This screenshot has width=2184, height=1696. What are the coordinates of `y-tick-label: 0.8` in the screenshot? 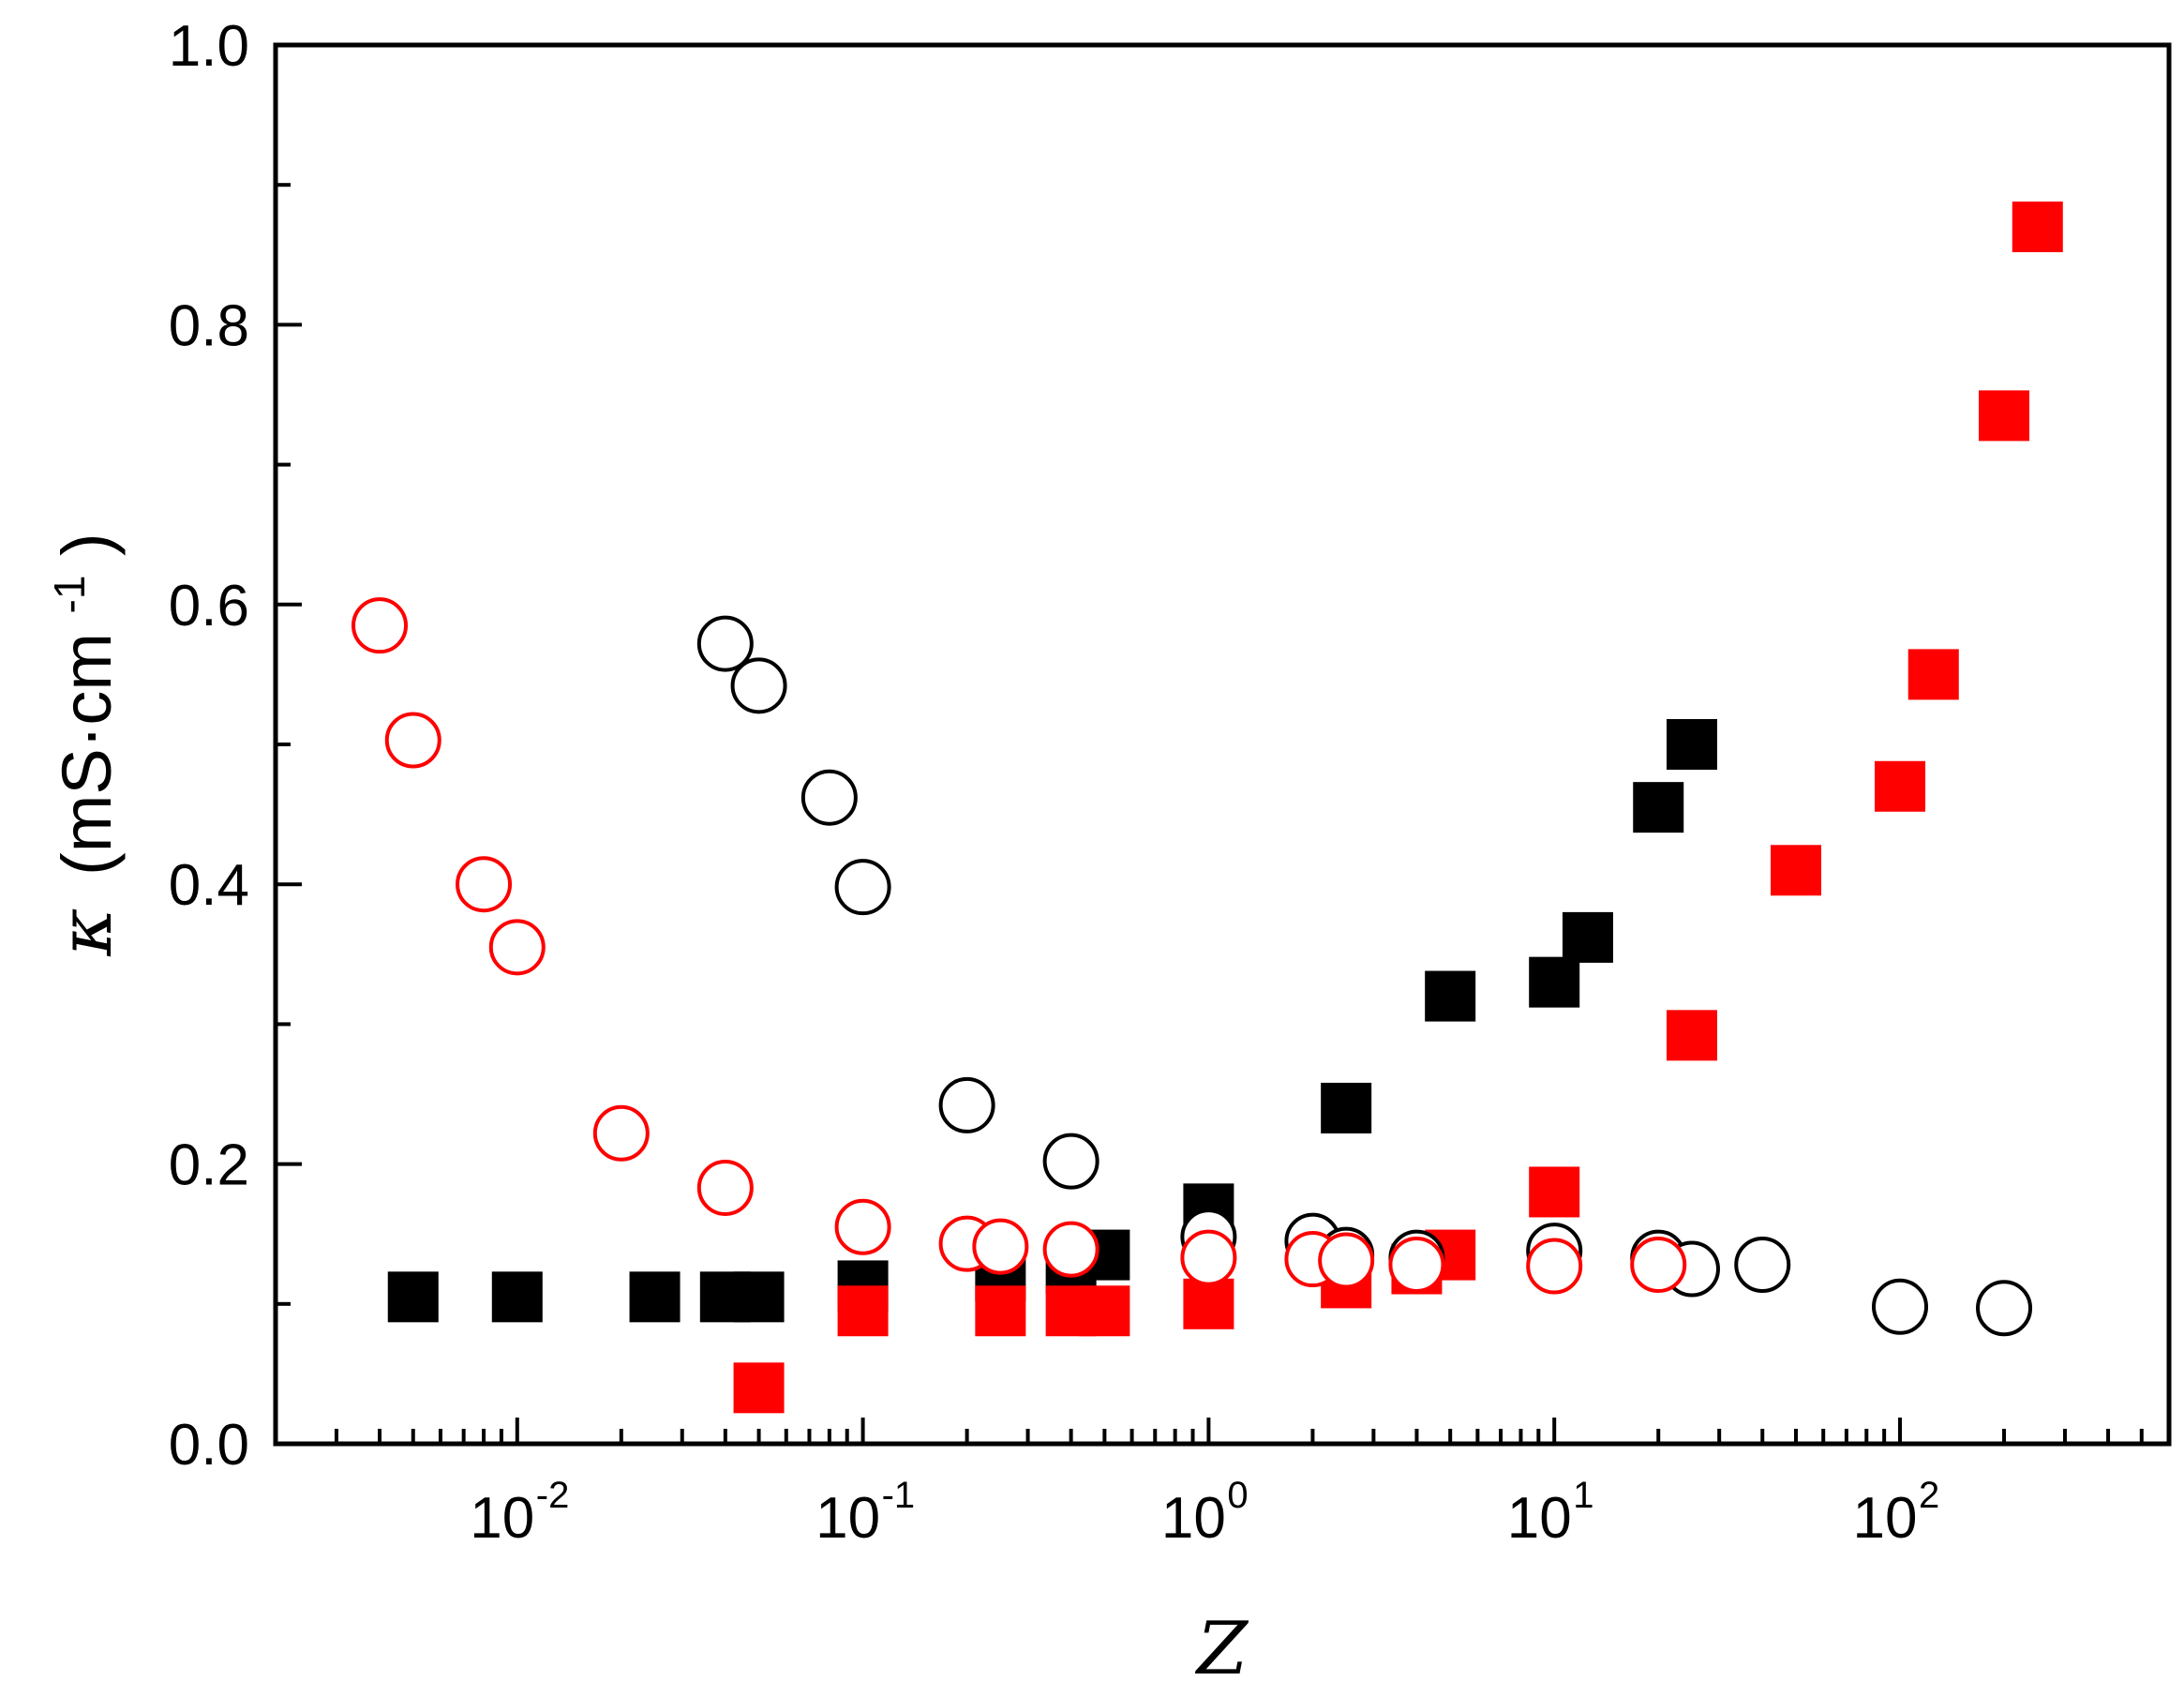 It's located at (209, 325).